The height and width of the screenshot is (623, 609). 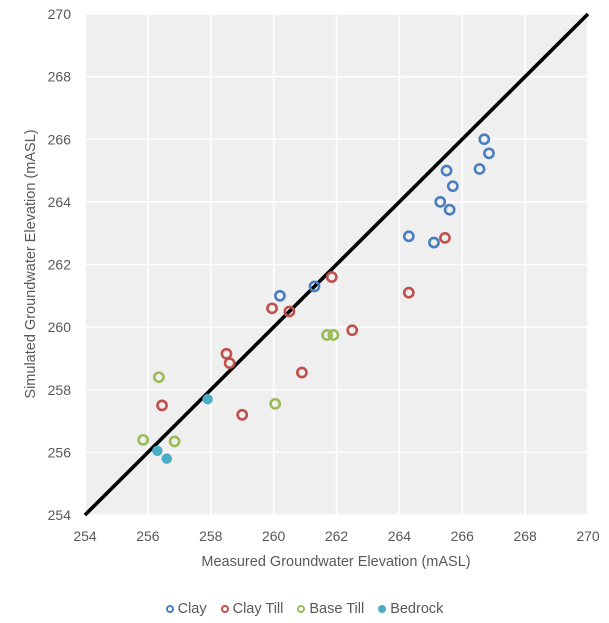 What do you see at coordinates (60, 202) in the screenshot?
I see `y-tick-label: 264` at bounding box center [60, 202].